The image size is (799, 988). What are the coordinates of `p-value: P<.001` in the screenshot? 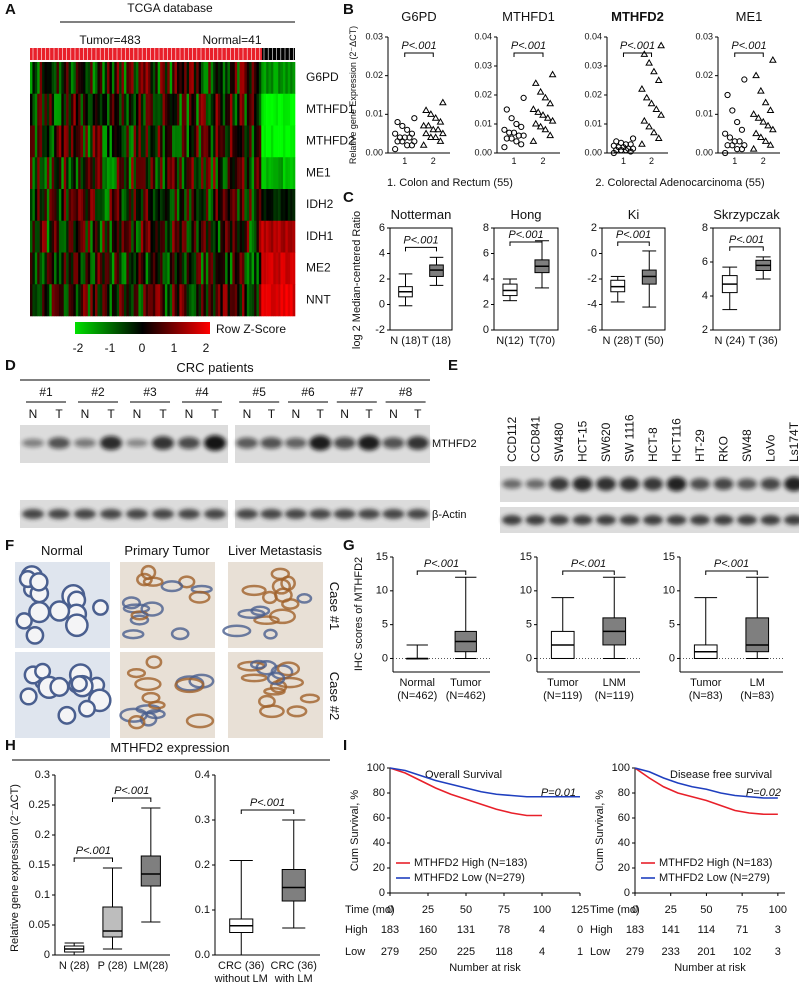 It's located at (131, 791).